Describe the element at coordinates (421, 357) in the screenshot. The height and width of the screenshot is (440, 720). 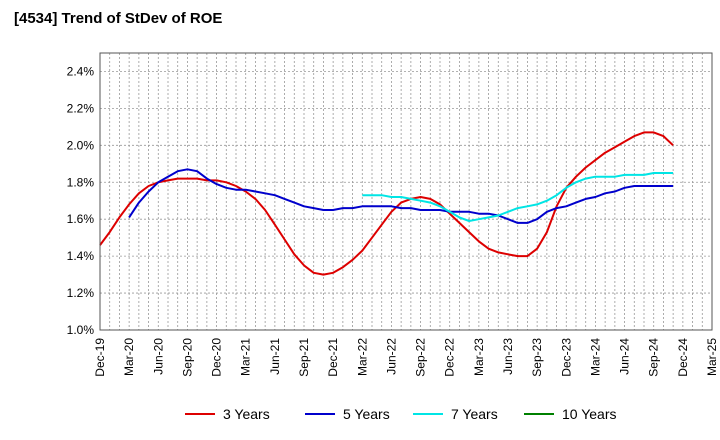
I see `x-tick-label: Sep-22` at that location.